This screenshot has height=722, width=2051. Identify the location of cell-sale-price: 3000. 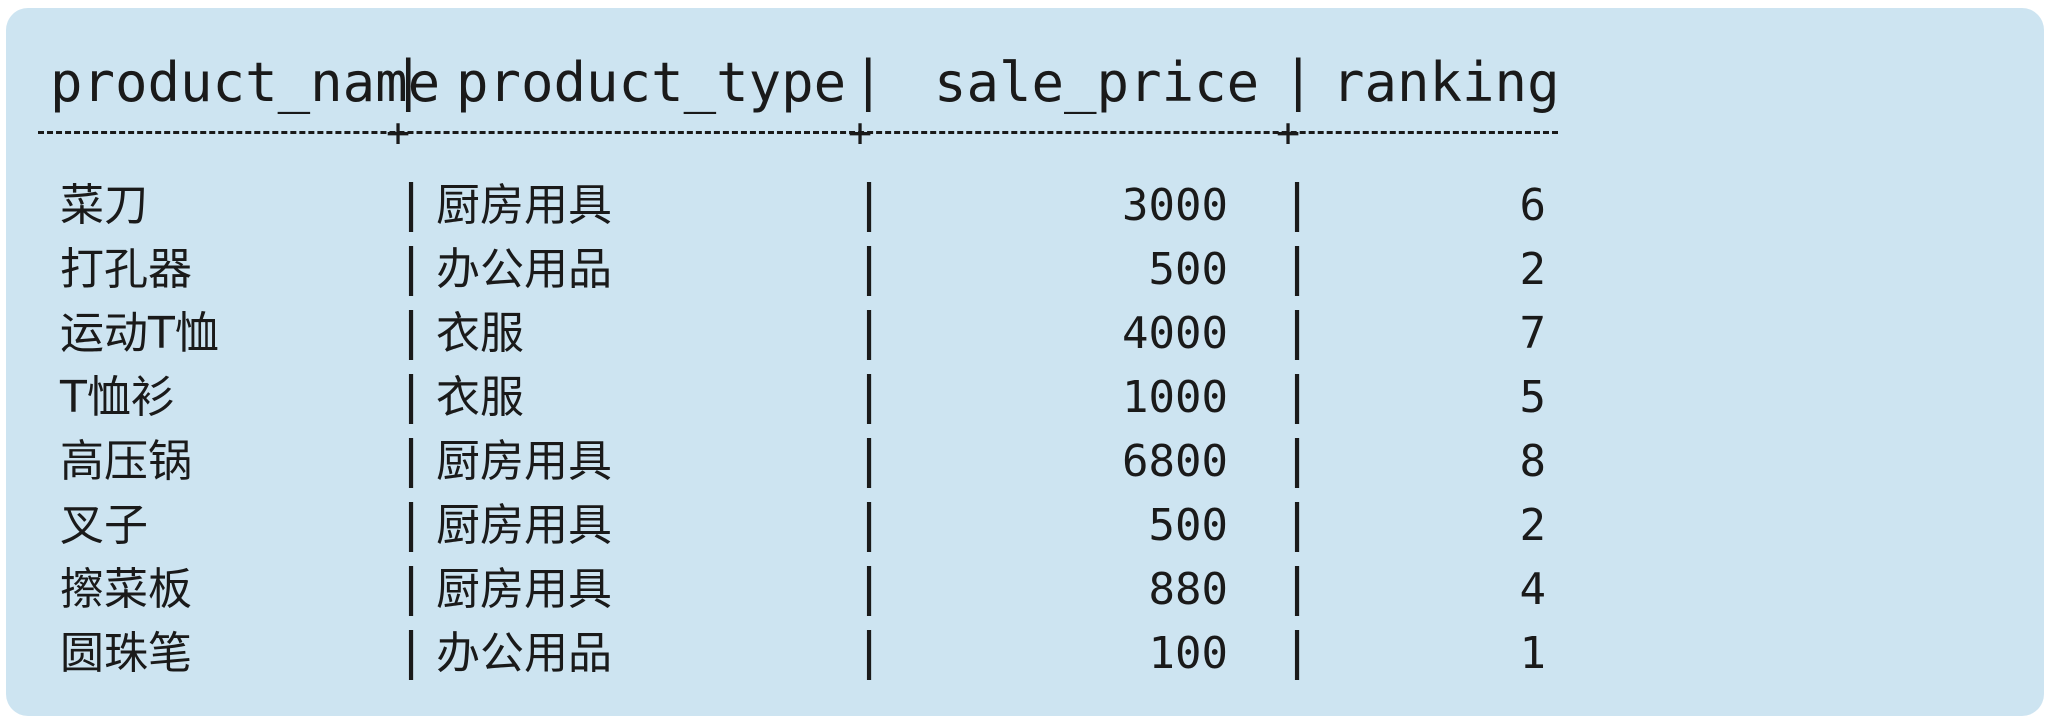
(1175, 205).